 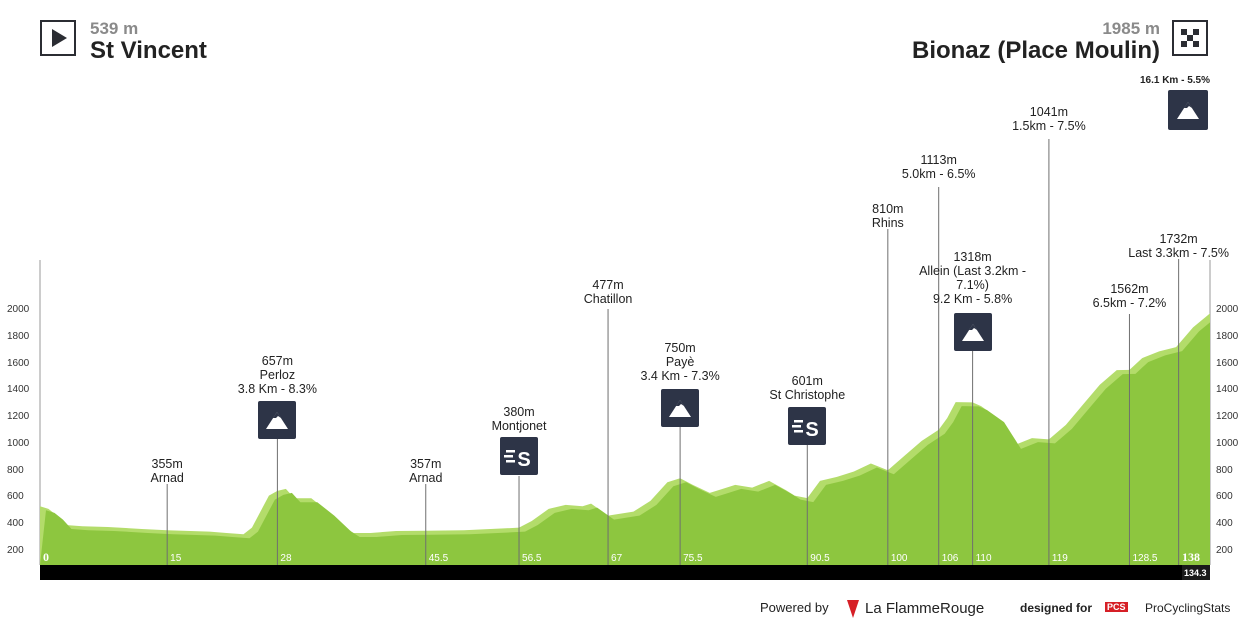 What do you see at coordinates (519, 426) in the screenshot?
I see `marker-label-line: Montjonet` at bounding box center [519, 426].